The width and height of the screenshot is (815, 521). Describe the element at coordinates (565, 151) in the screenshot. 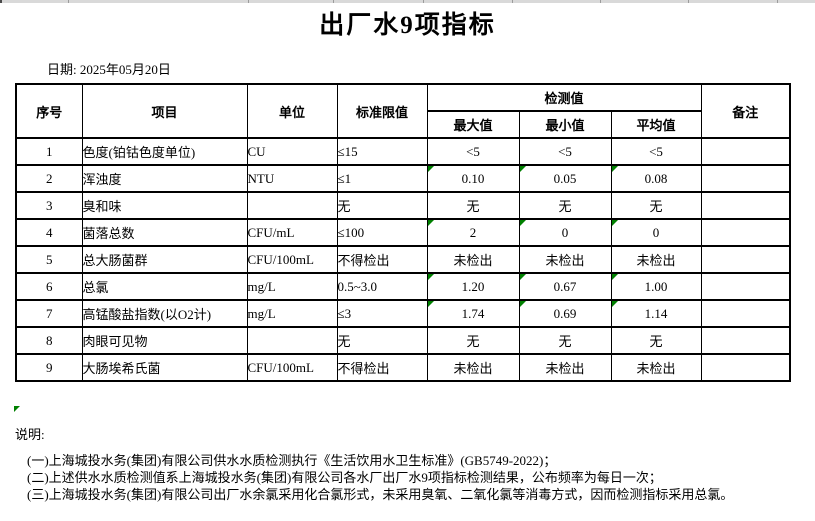

I see `cell-min: <5` at that location.